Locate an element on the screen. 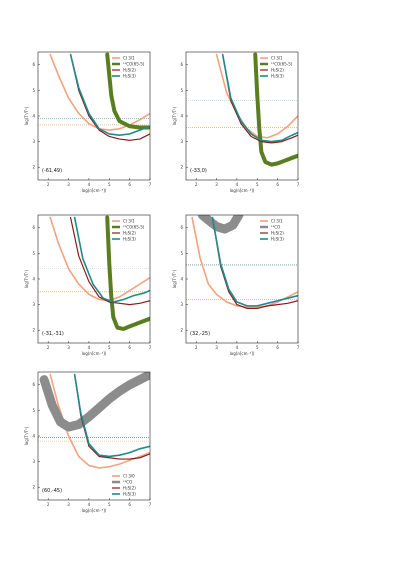 This screenshot has height=588, width=415. panel-label: (-31,-31) is located at coordinates (53, 334).